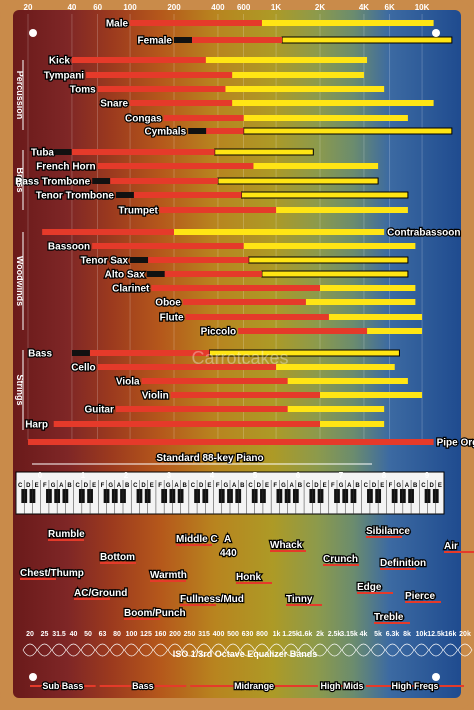  Describe the element at coordinates (169, 475) in the screenshot. I see `octave-number: 3` at that location.